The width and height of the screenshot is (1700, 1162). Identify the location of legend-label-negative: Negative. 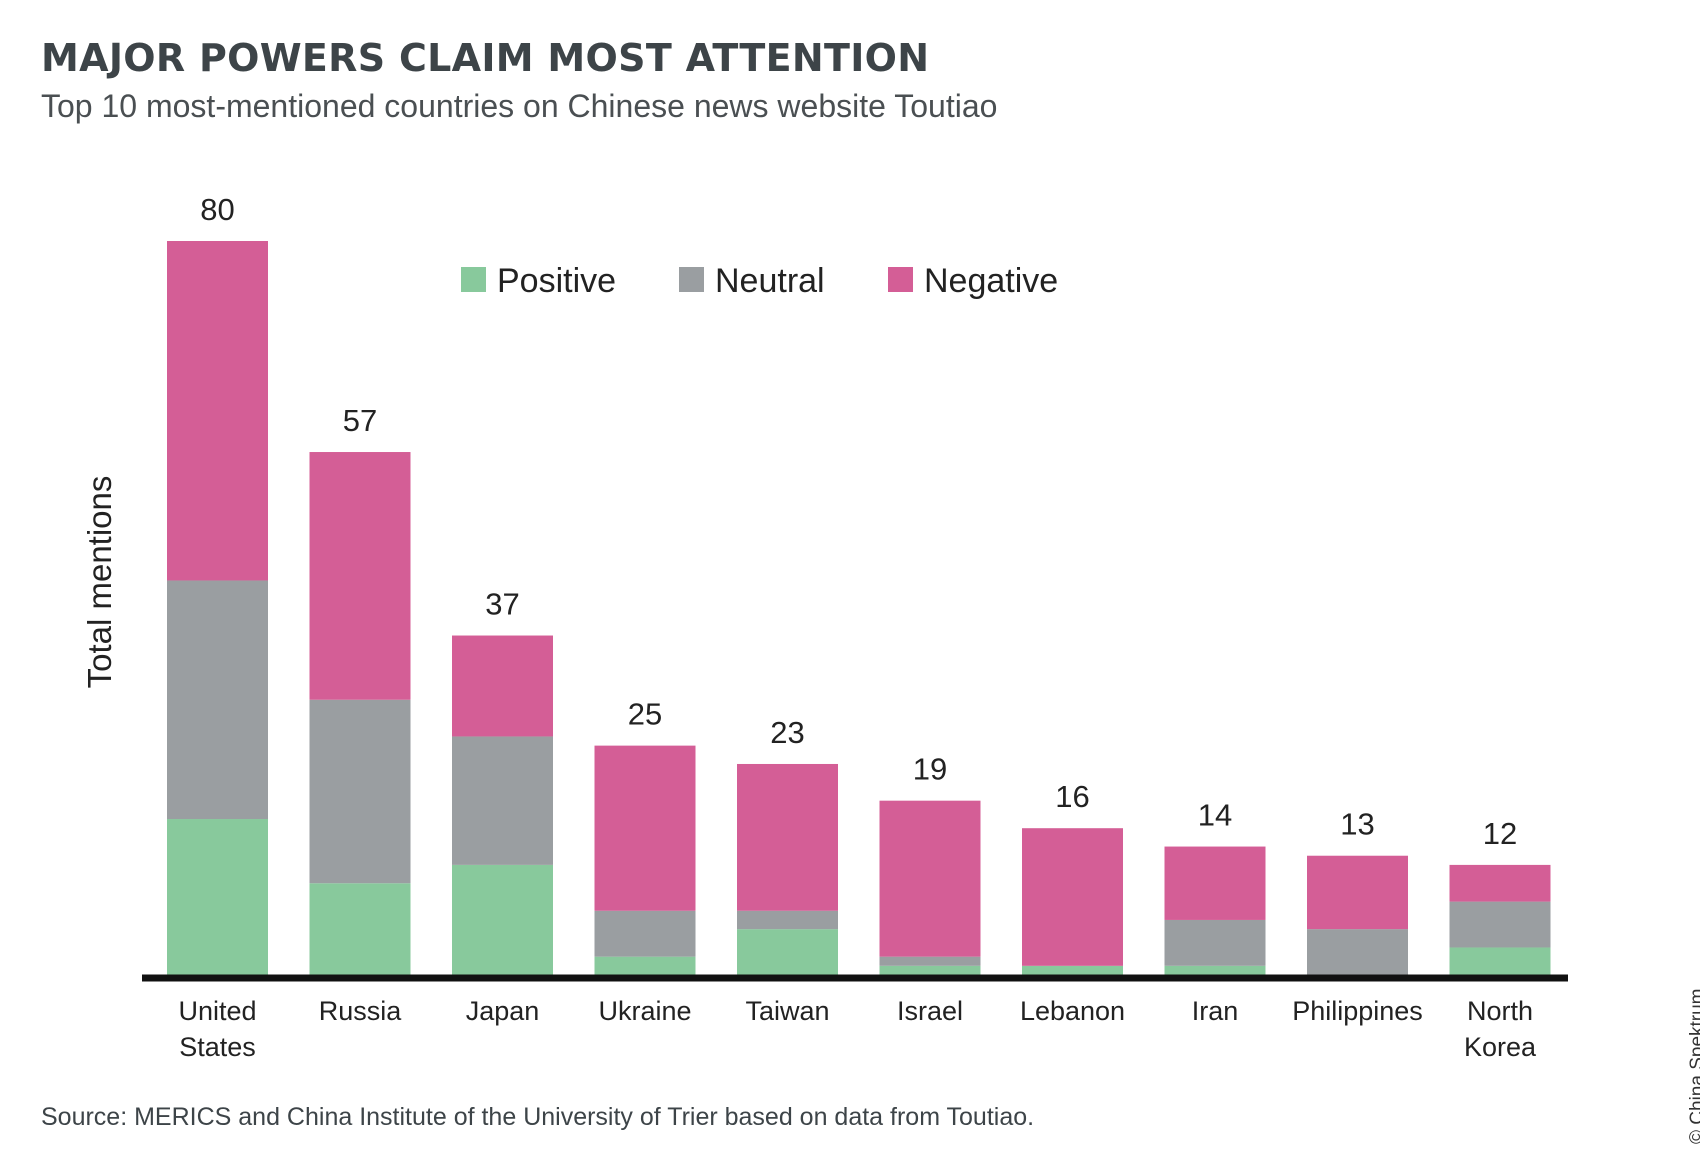
(991, 281).